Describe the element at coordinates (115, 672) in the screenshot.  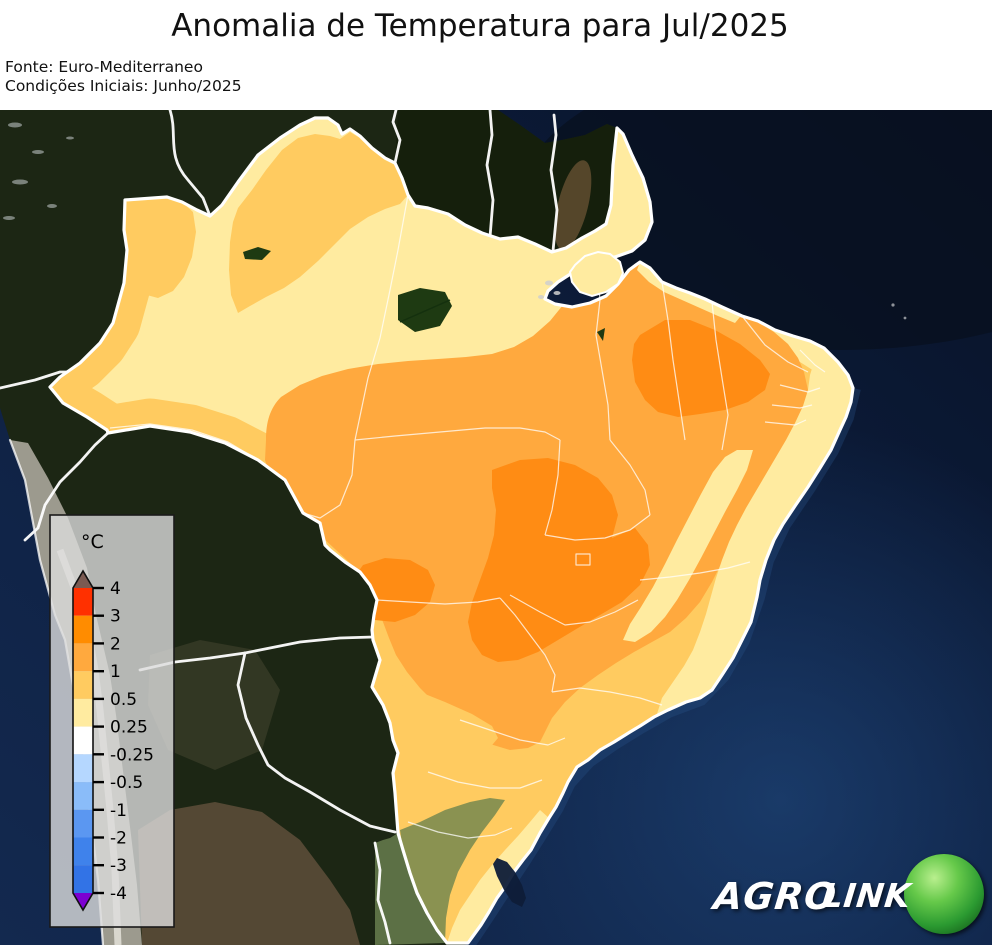
I see `tick-label: 1` at that location.